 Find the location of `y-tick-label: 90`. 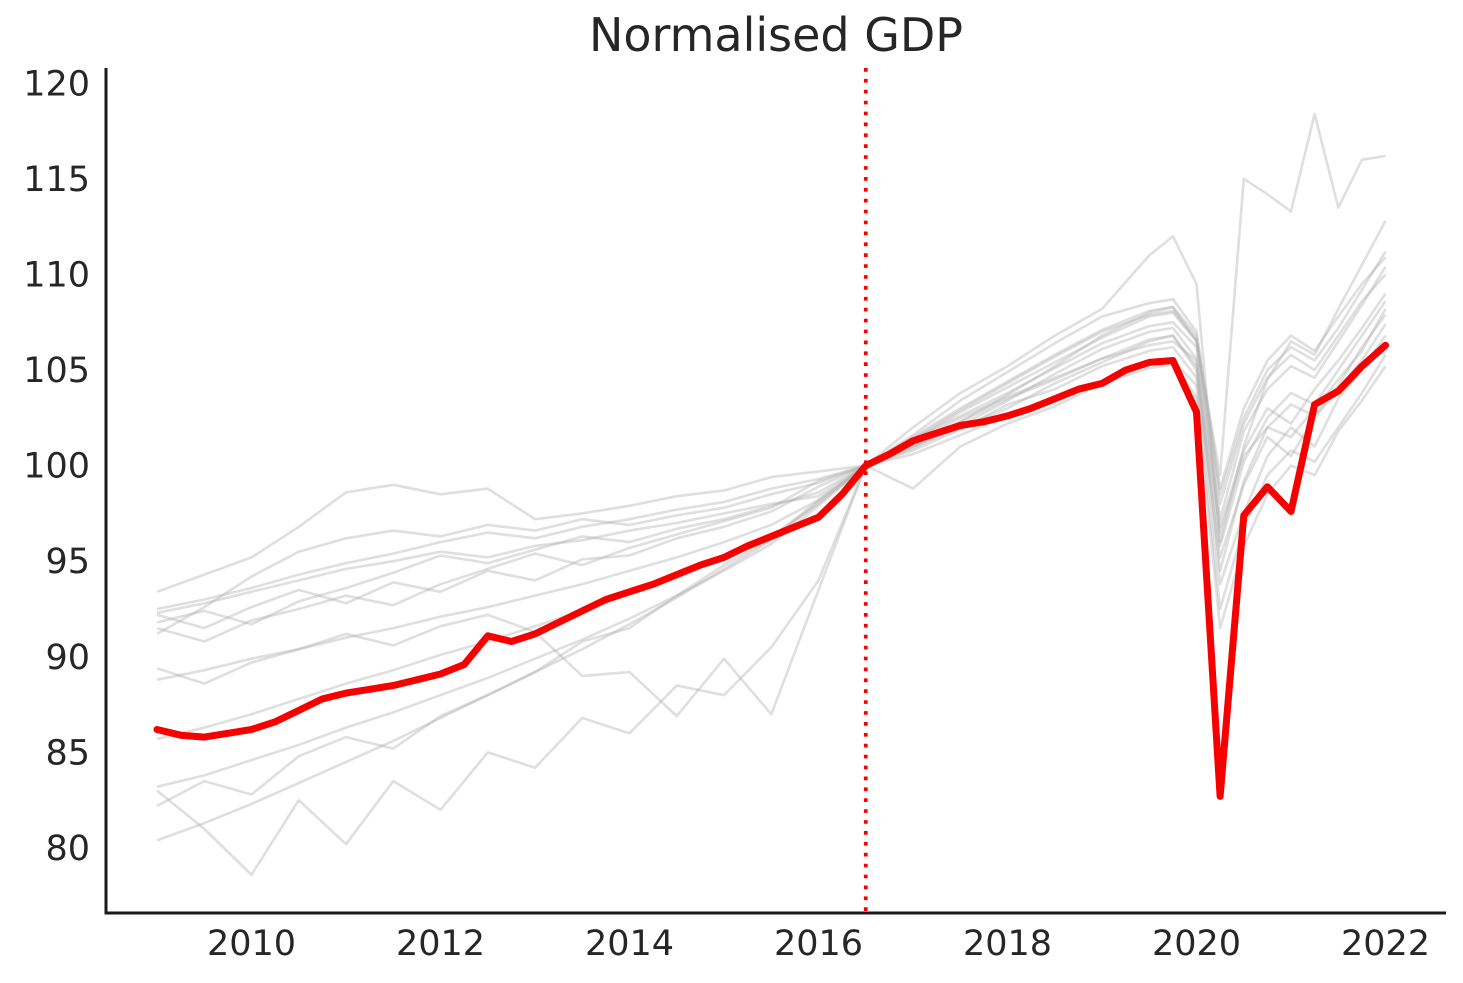

y-tick-label: 90 is located at coordinates (67, 658).